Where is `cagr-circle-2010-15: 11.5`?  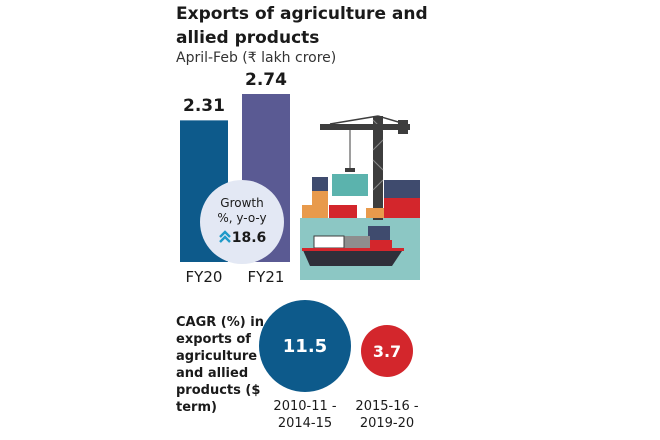 cagr-circle-2010-15: 11.5 is located at coordinates (305, 346).